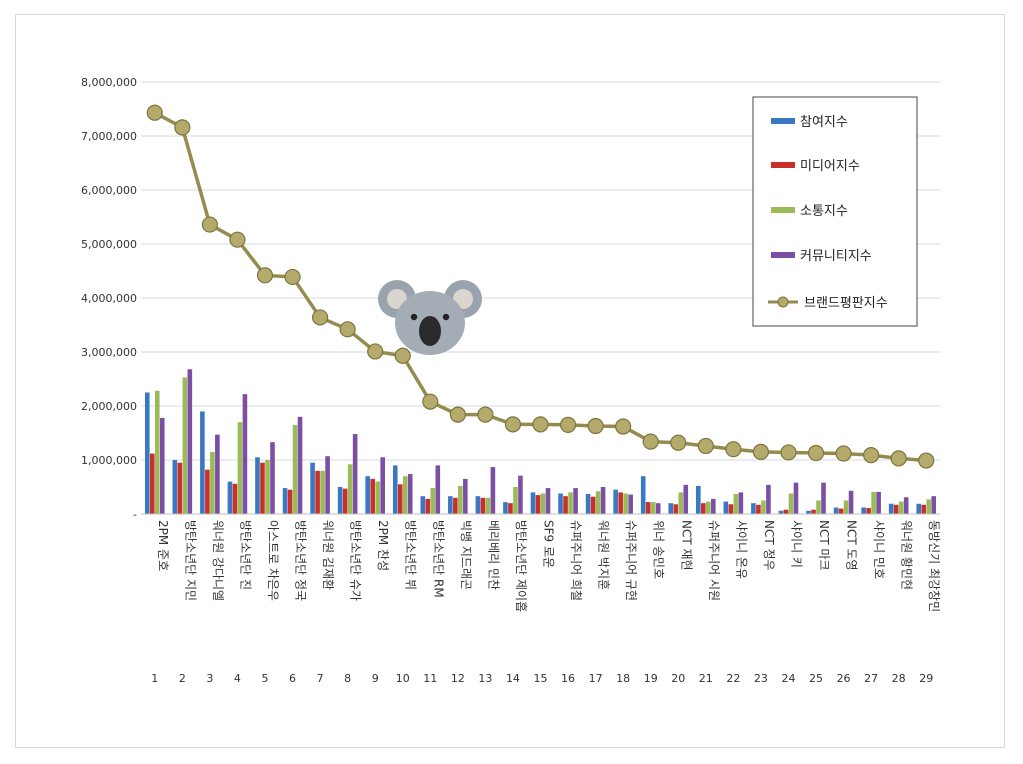  I want to click on x-rank-label: 8, so click(347, 678).